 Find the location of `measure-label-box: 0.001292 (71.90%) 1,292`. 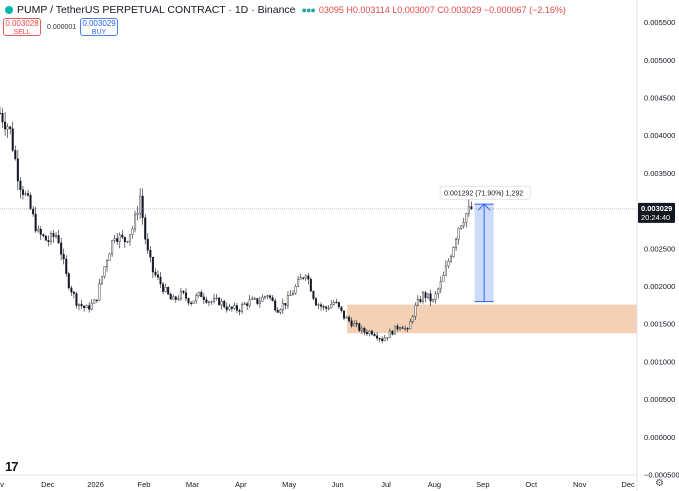

measure-label-box: 0.001292 (71.90%) 1,292 is located at coordinates (485, 192).